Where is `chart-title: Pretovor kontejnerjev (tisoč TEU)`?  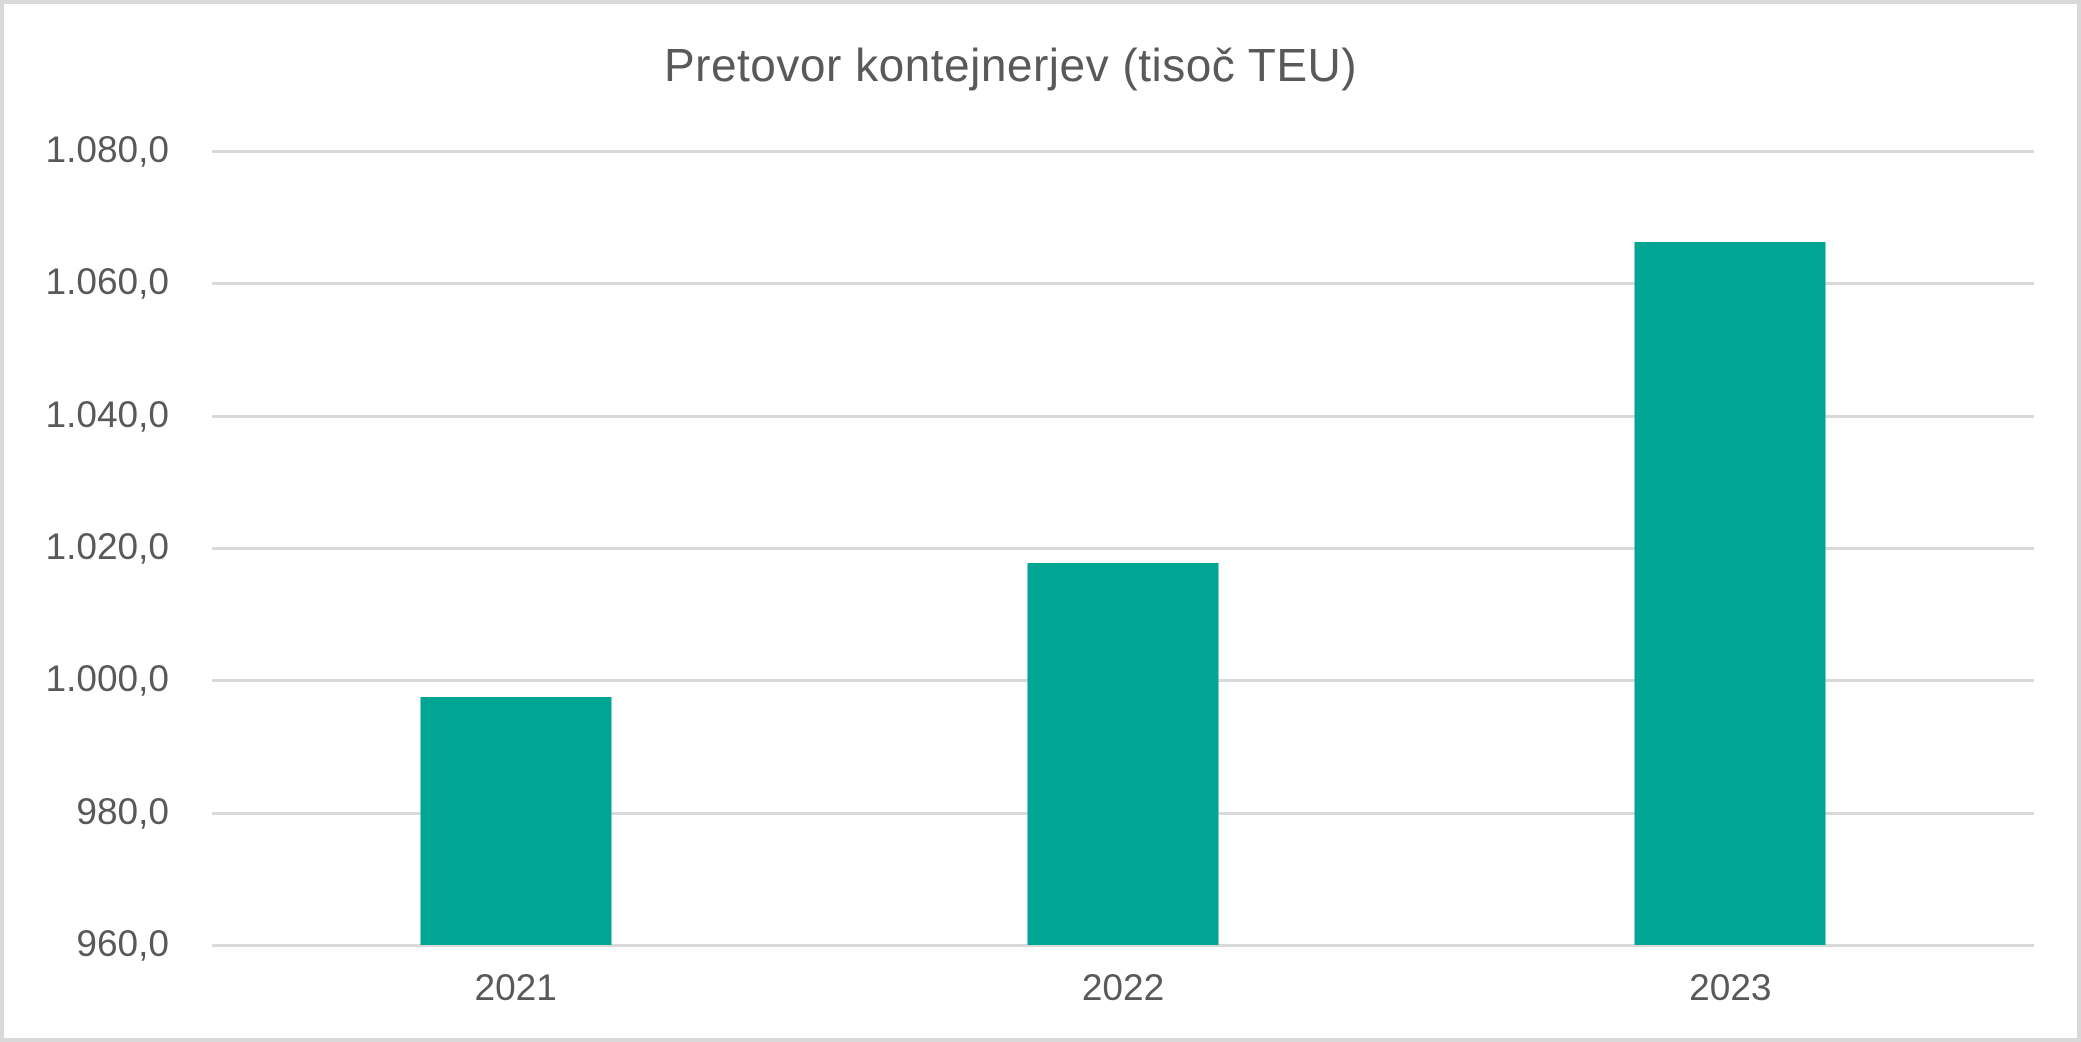
chart-title: Pretovor kontejnerjev (tisoč TEU) is located at coordinates (1010, 65).